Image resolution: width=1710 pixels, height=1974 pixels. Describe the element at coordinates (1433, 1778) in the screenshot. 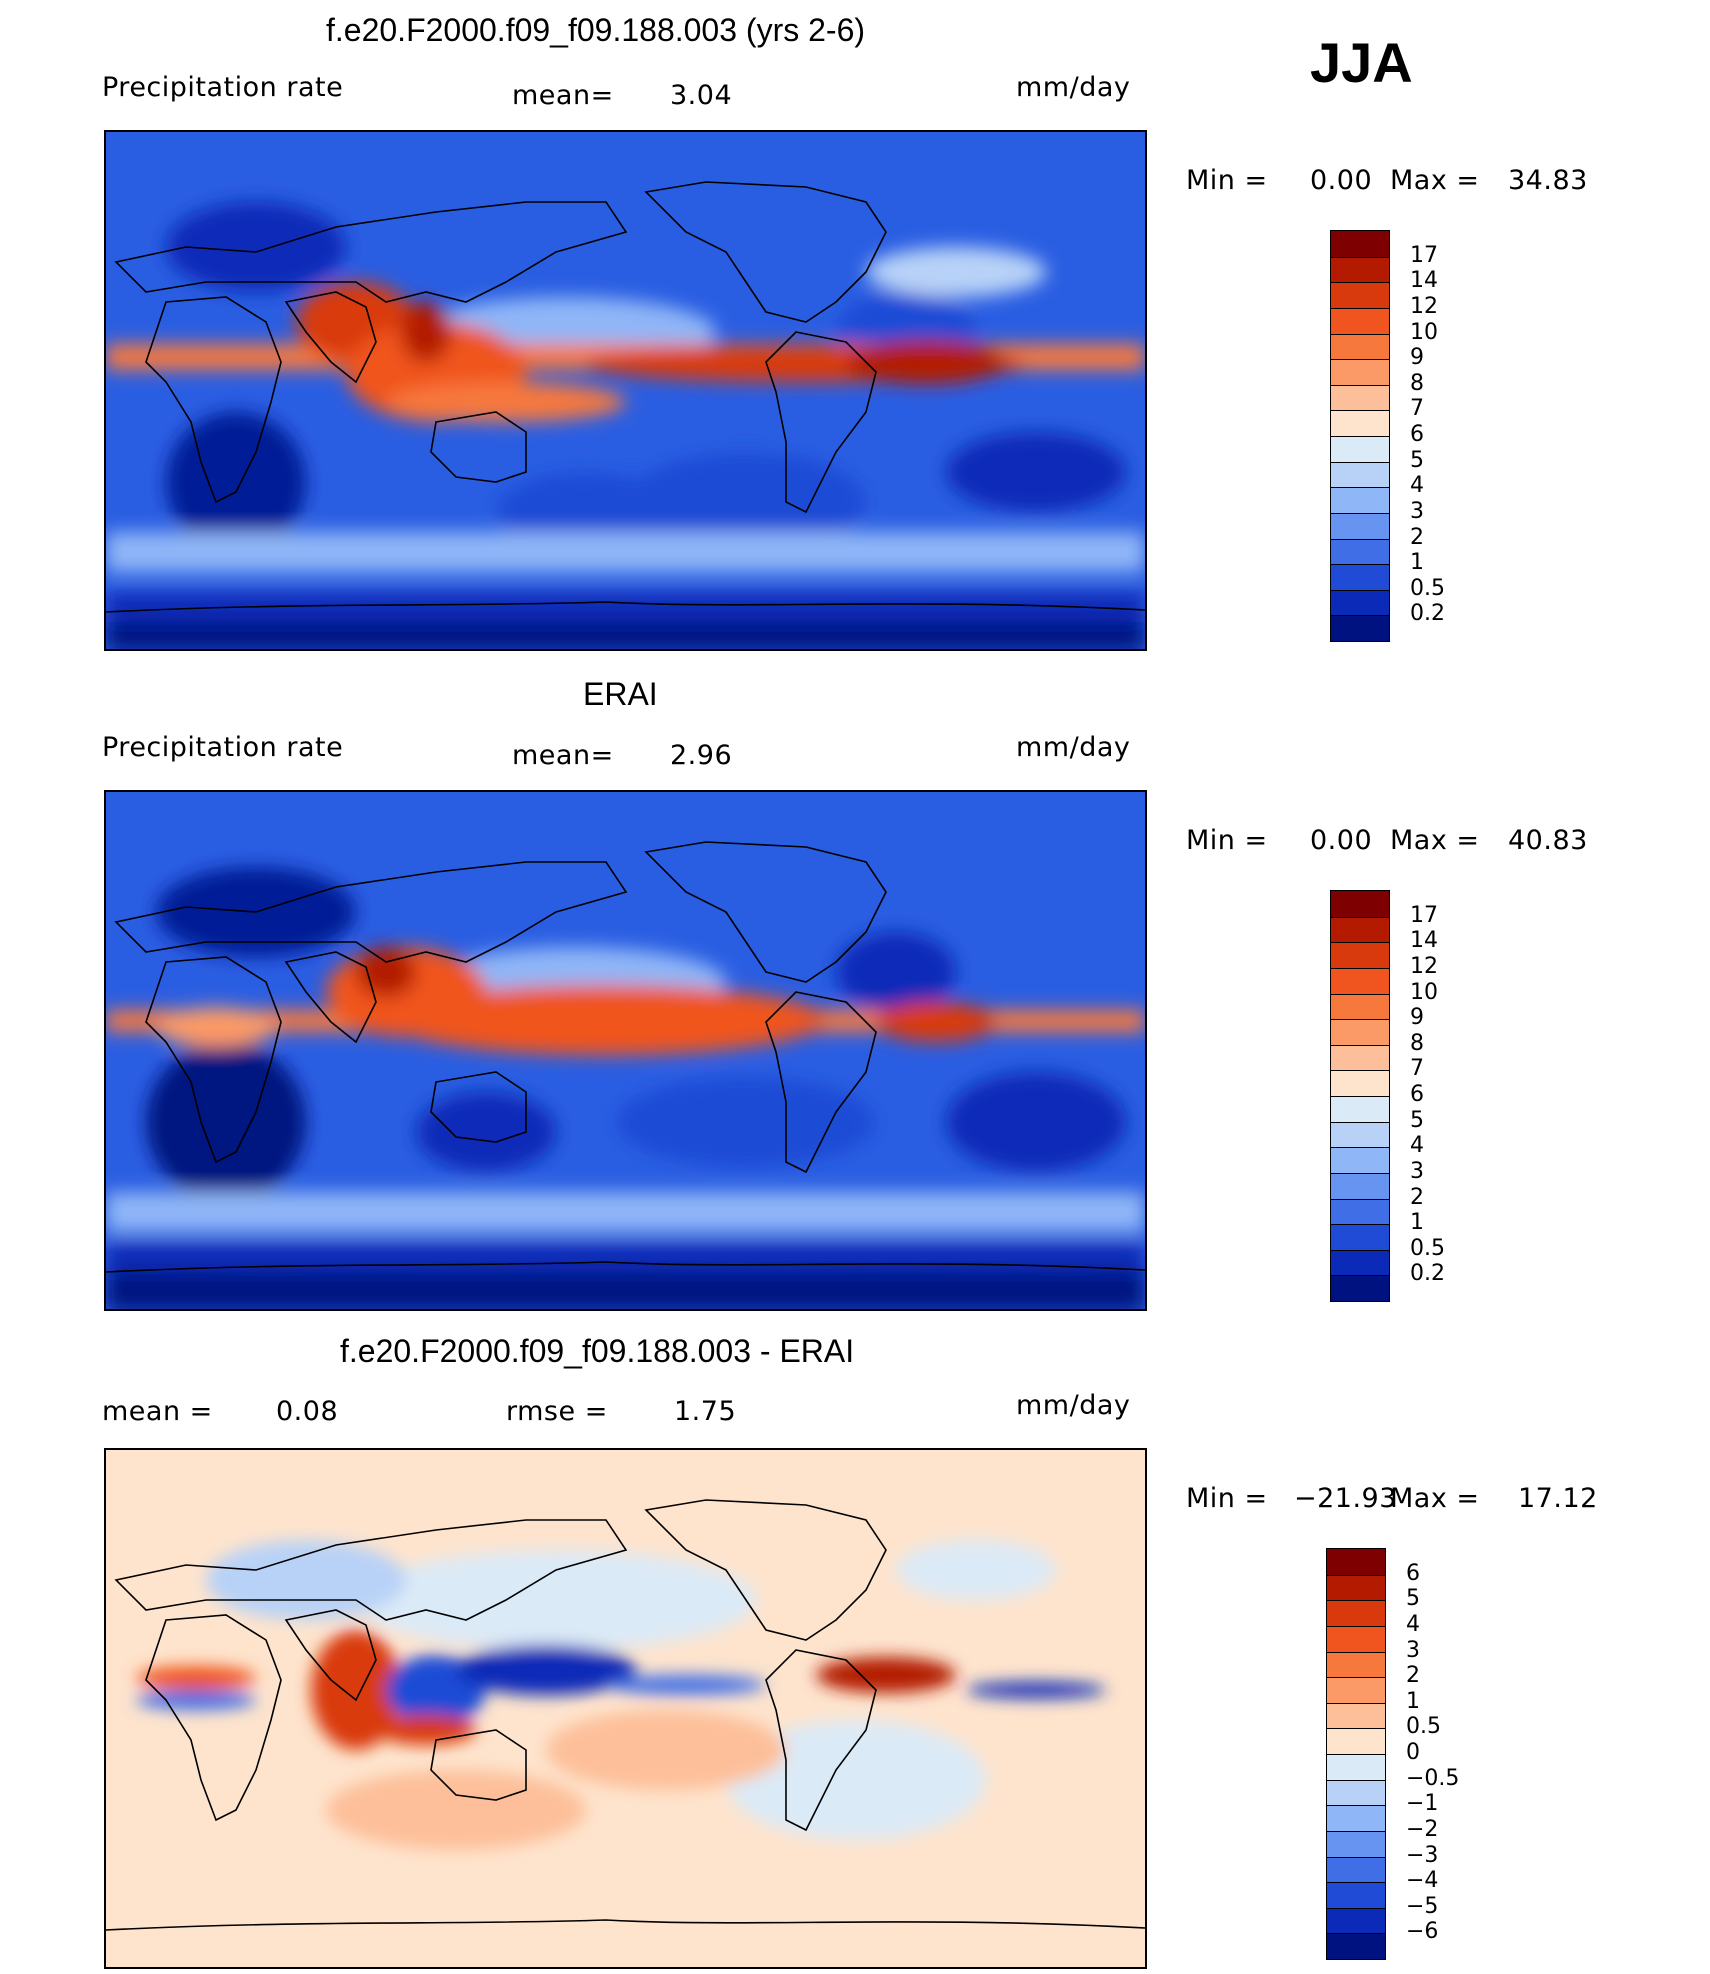

I see `colorbar-tick-label: −0.5` at that location.